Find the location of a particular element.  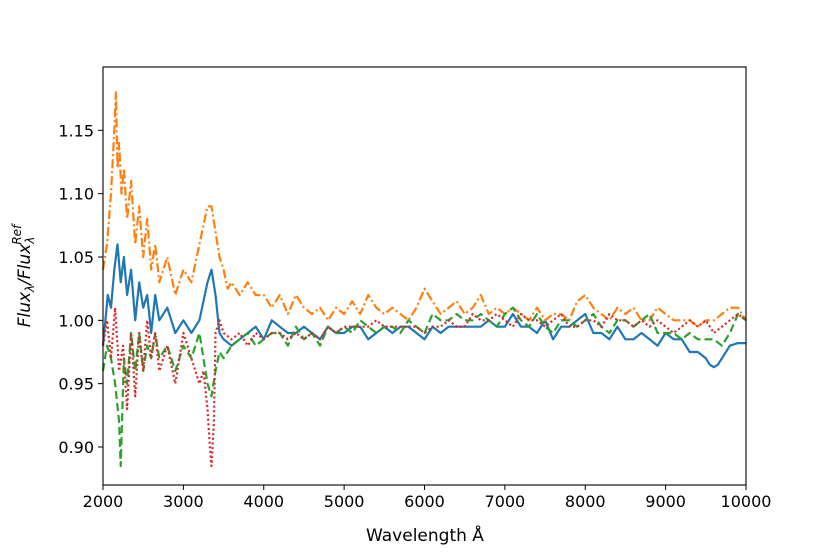

x-tick-label: 9000 is located at coordinates (665, 501).